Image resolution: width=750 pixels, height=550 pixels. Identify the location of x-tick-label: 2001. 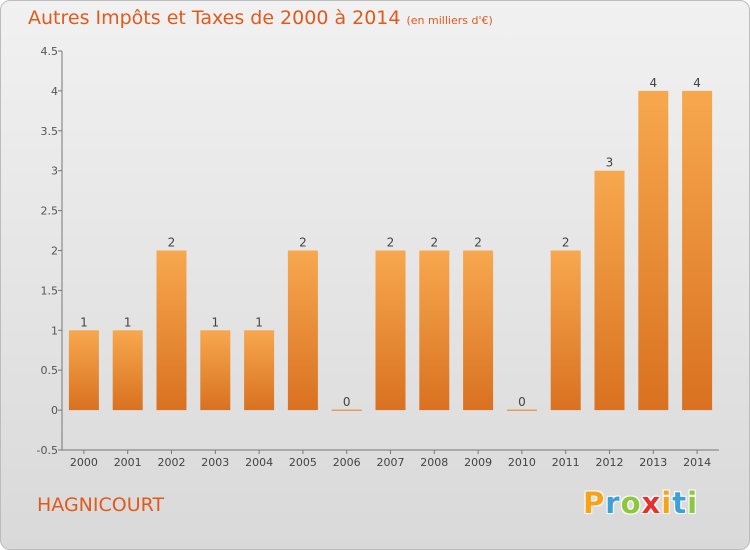
(128, 462).